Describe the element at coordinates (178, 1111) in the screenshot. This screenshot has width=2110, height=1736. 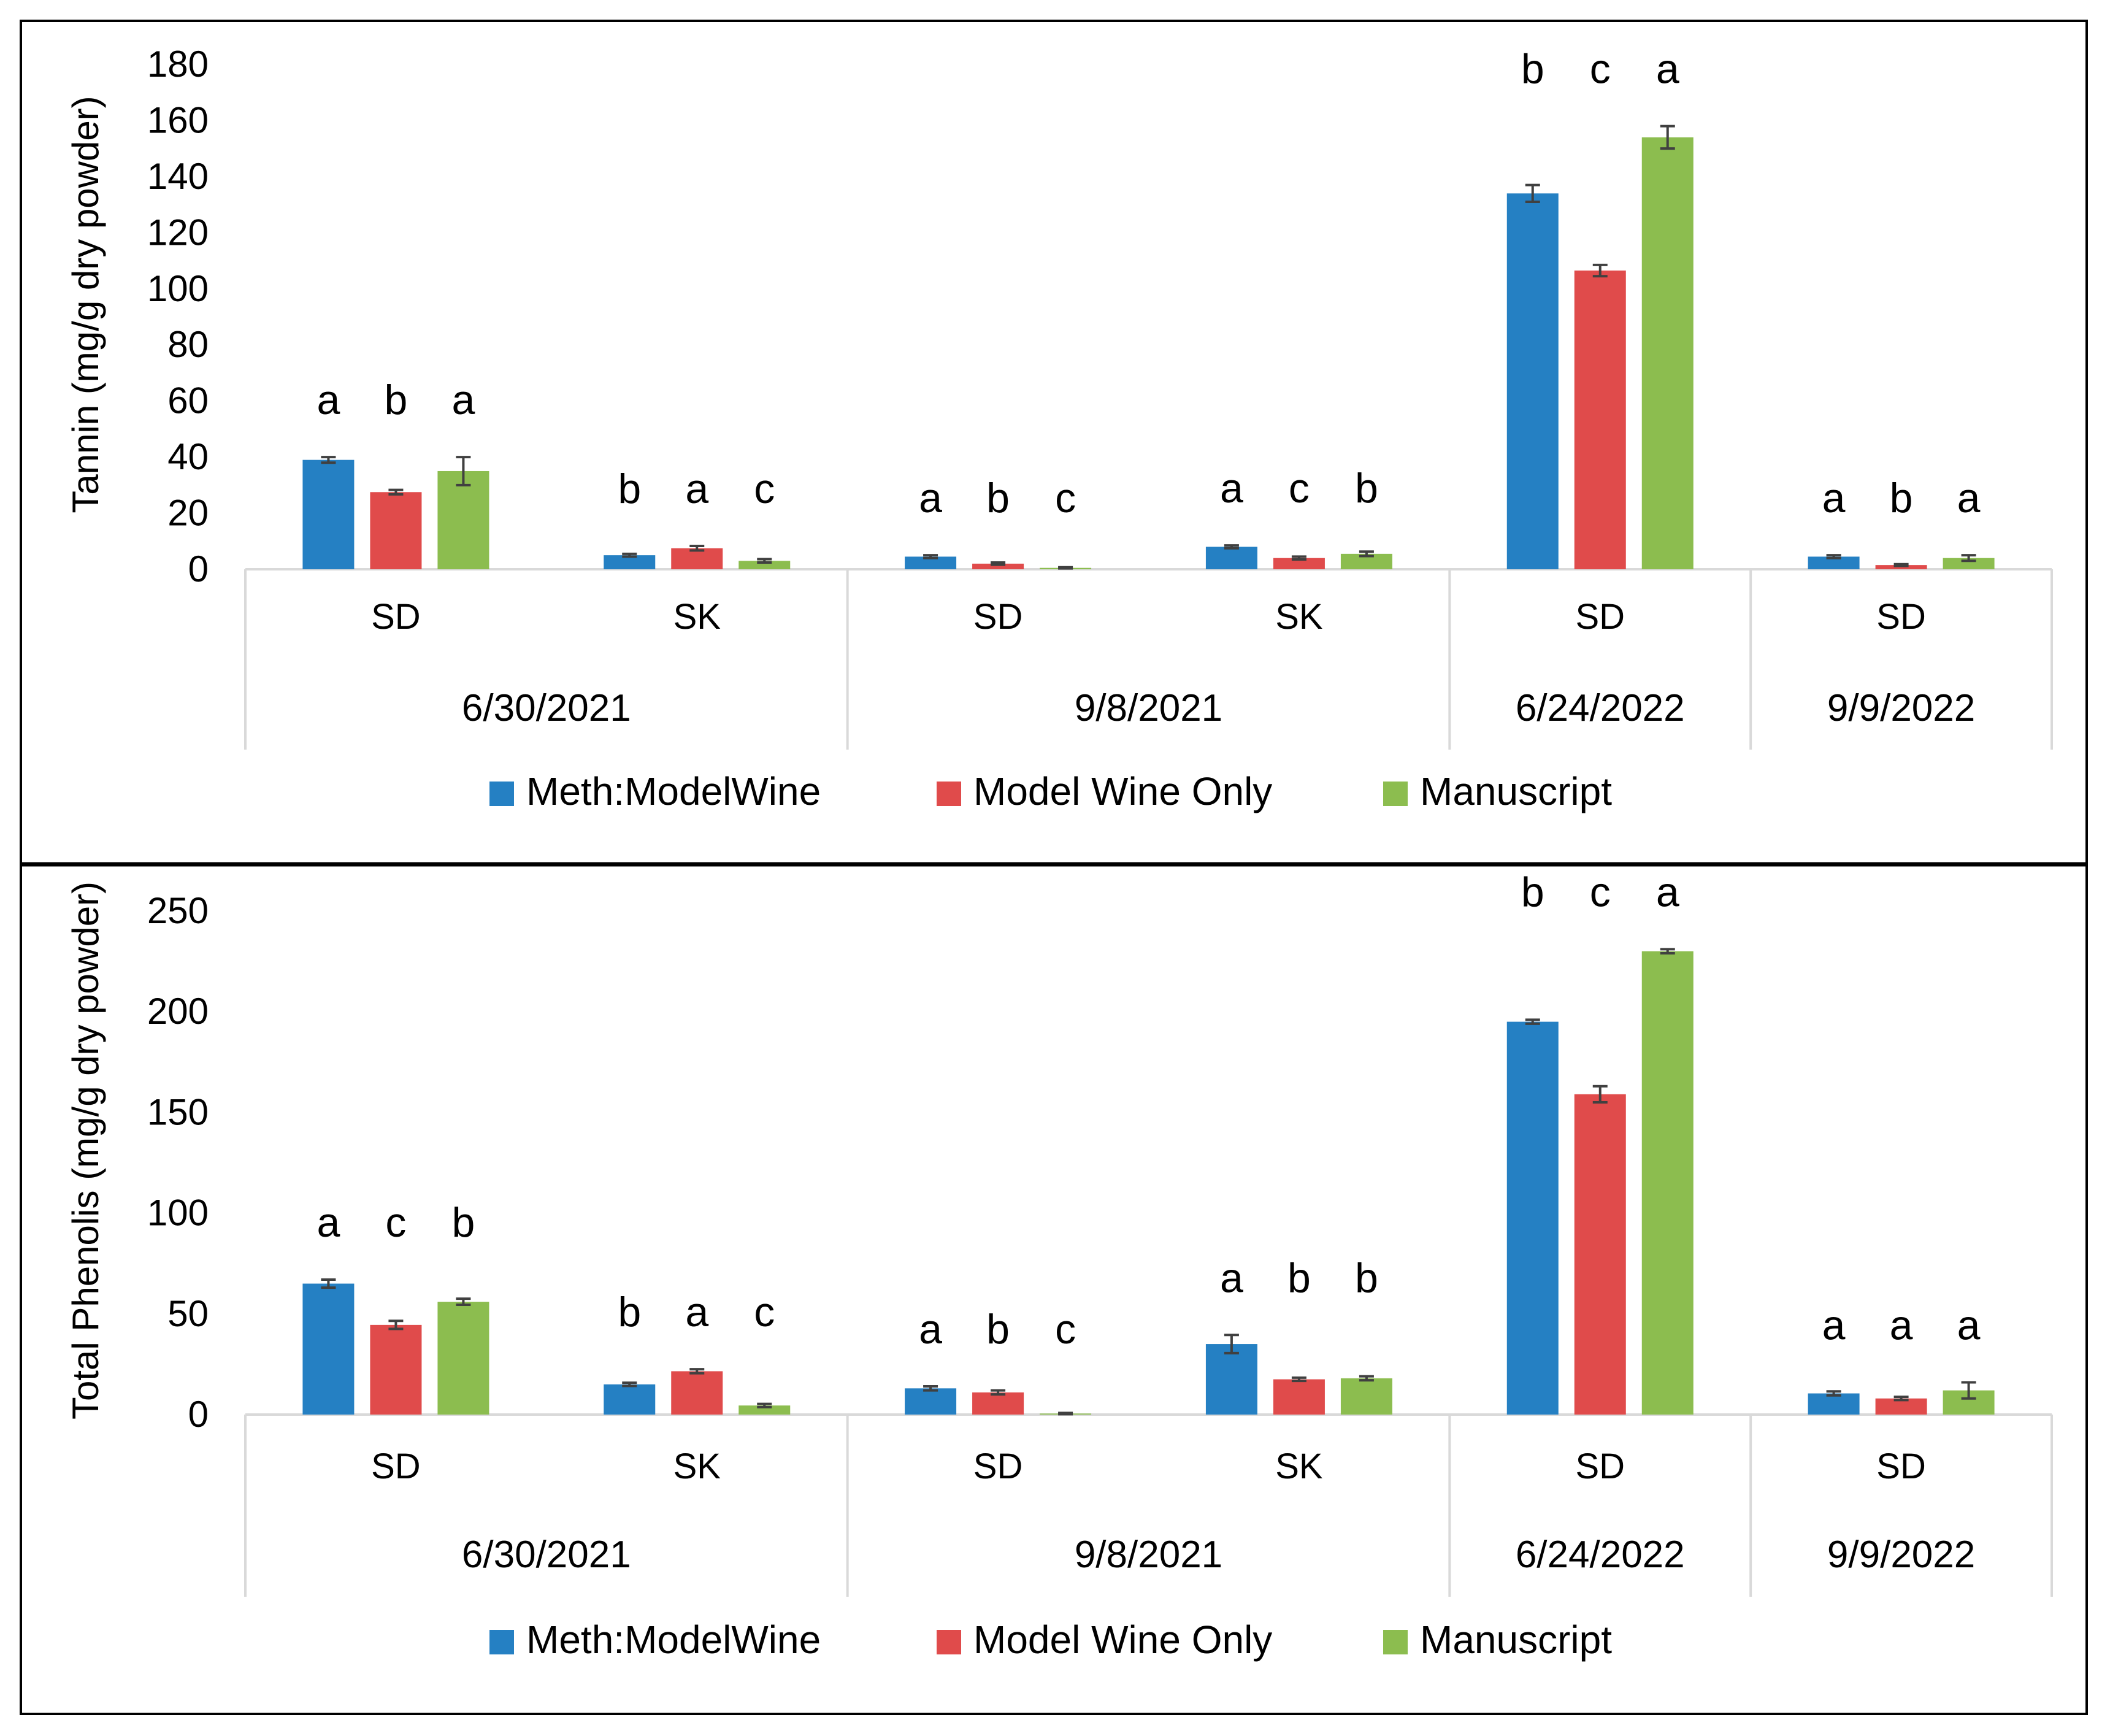
I see `y-tick-label: 150` at that location.